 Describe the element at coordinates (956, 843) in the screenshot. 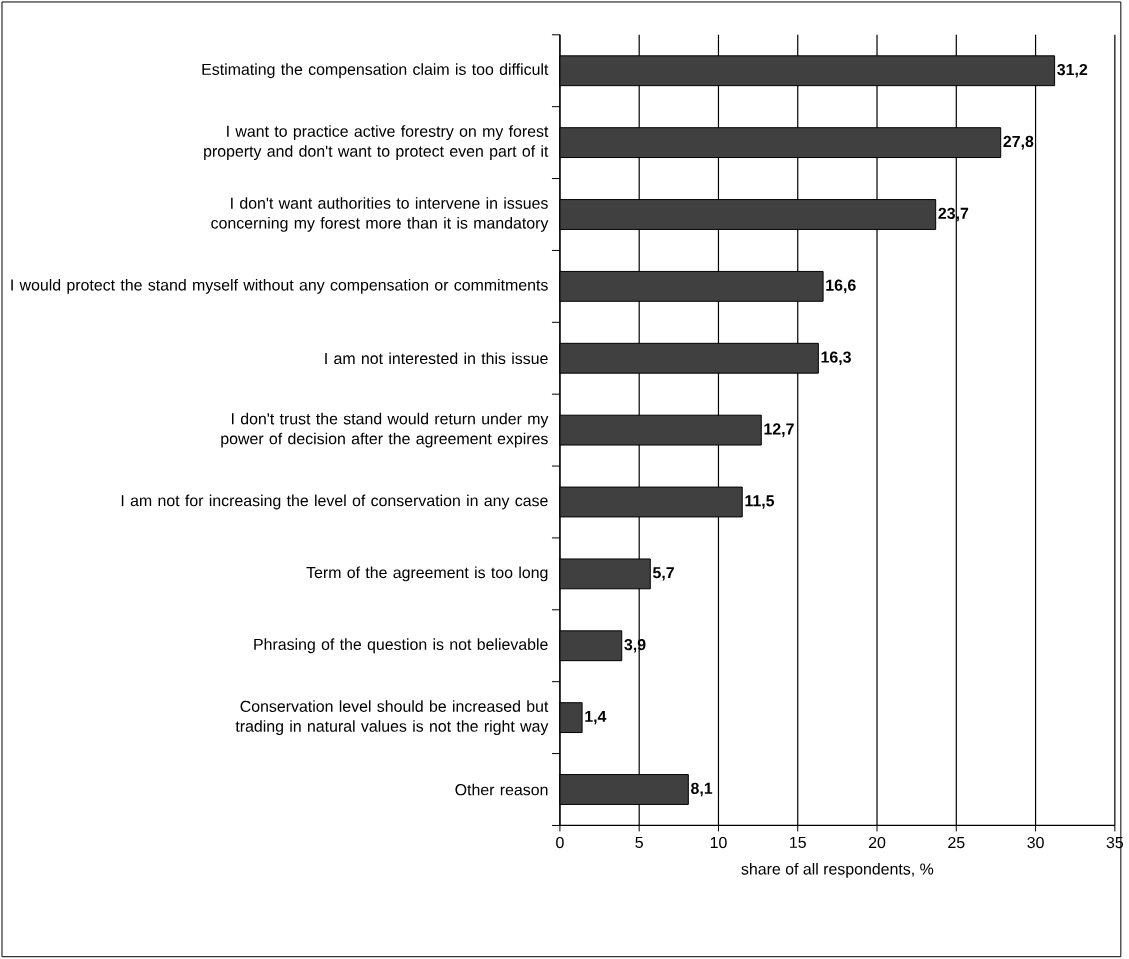

I see `x-tick-label: 25` at that location.